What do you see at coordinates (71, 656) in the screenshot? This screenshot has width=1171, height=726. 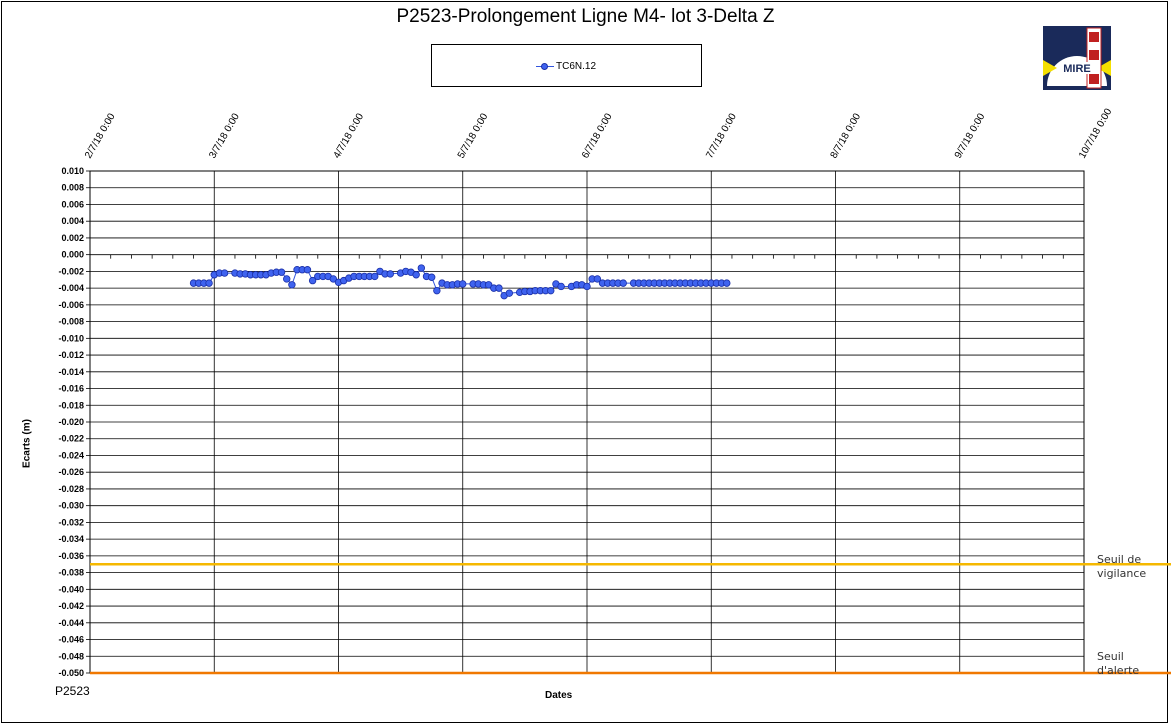 I see `y-tick-label: -0.048` at bounding box center [71, 656].